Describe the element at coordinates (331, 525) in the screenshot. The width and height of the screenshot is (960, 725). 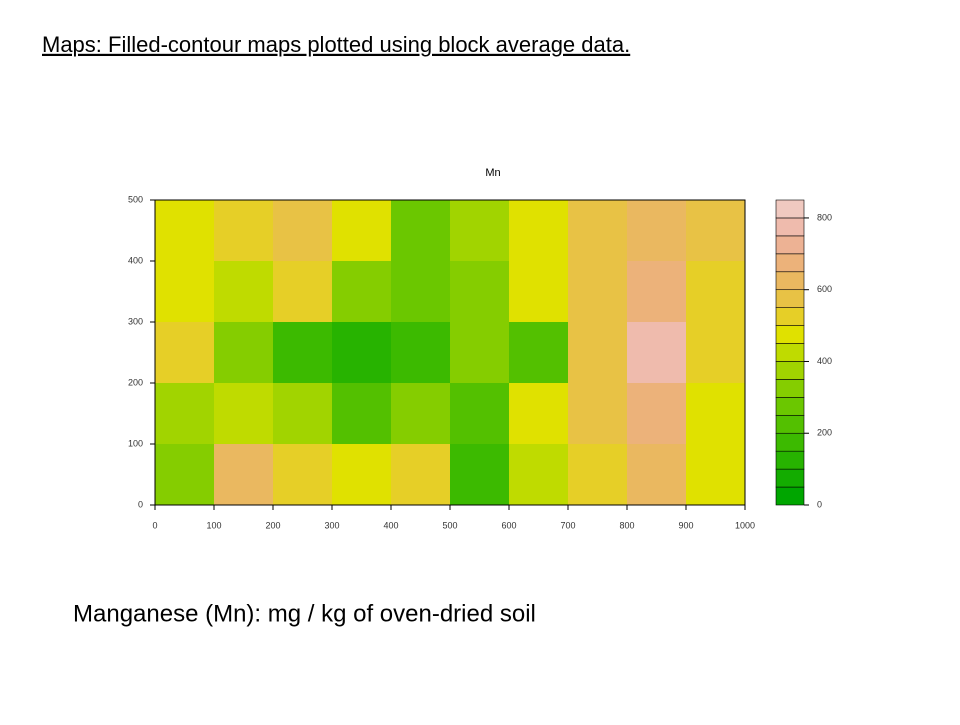
I see `x-tick-label: 300` at that location.